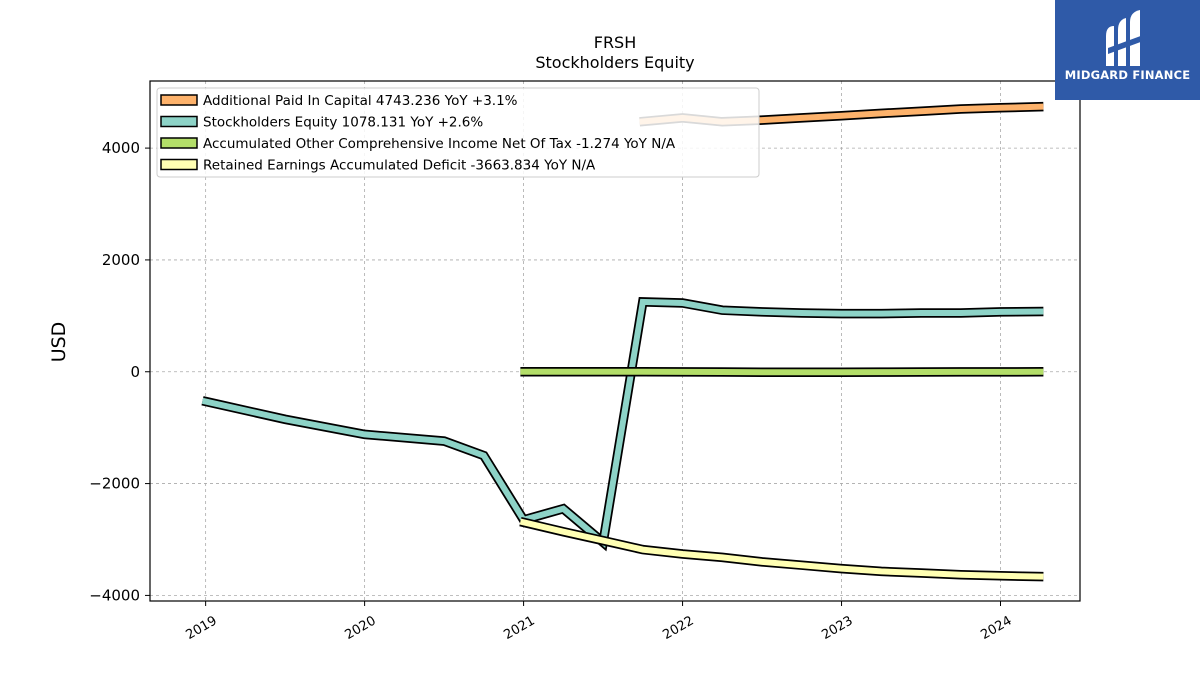 The image size is (1200, 675). Describe the element at coordinates (114, 595) in the screenshot. I see `y-tick-label: −4000` at that location.